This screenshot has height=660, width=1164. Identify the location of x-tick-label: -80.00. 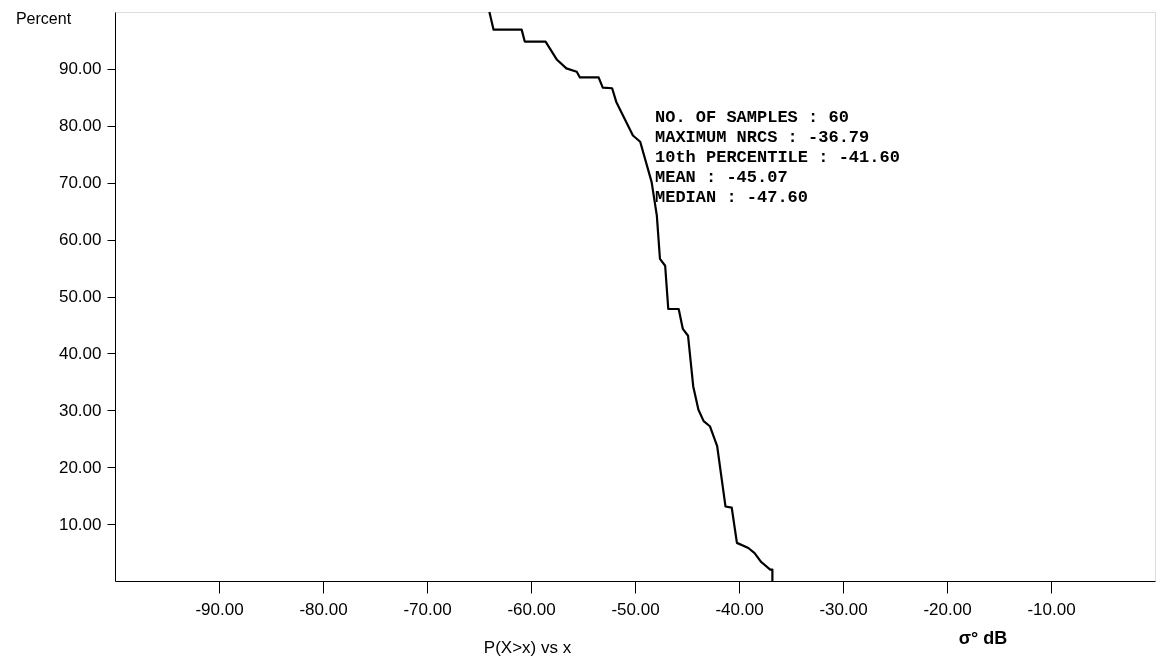
(323, 609).